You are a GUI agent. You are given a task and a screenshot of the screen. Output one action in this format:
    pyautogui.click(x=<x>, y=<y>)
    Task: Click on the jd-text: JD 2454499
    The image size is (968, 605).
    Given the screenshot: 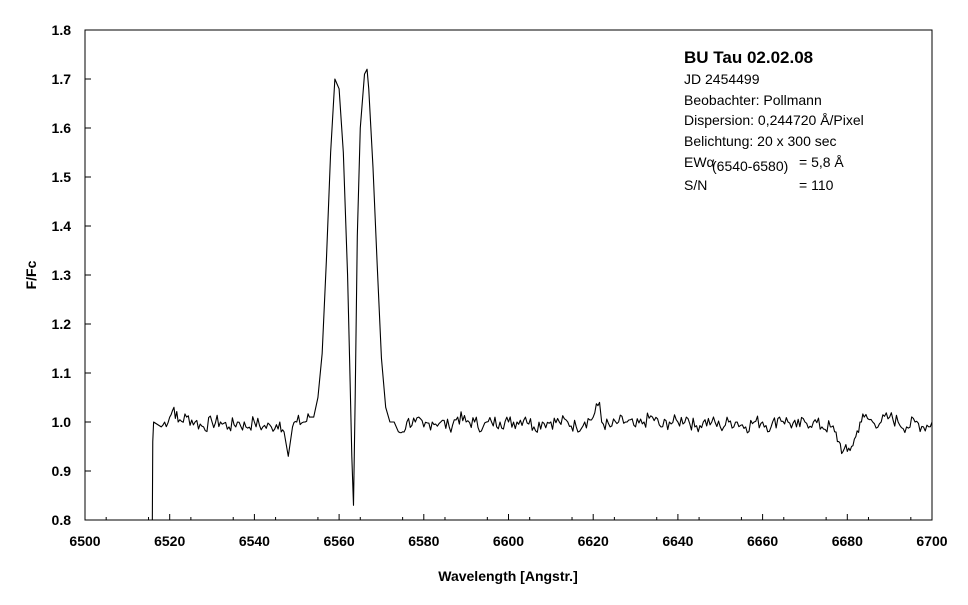 What is the action you would take?
    pyautogui.click(x=722, y=79)
    